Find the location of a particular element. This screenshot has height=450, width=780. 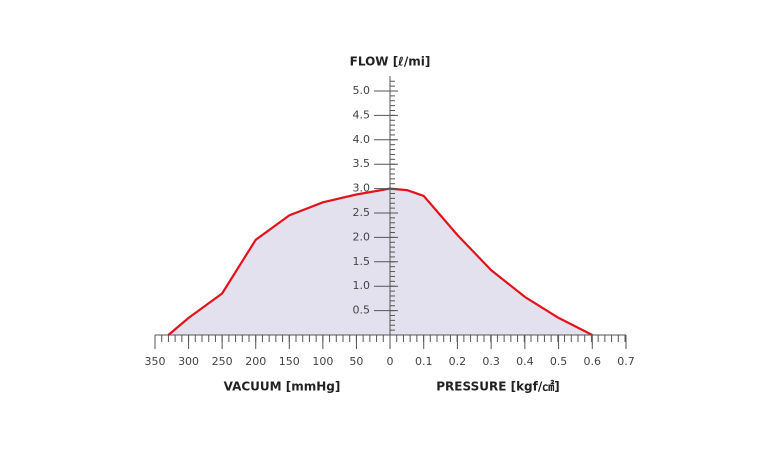

x-tick-label: 250 is located at coordinates (222, 361).